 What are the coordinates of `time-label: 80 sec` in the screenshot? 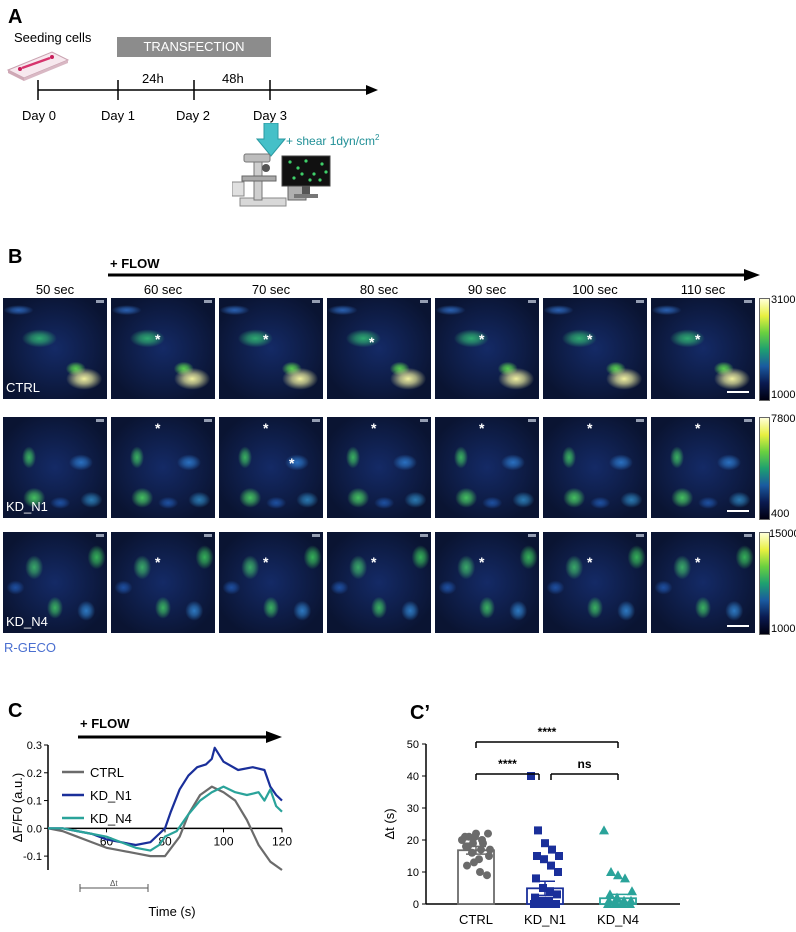 It's located at (379, 289).